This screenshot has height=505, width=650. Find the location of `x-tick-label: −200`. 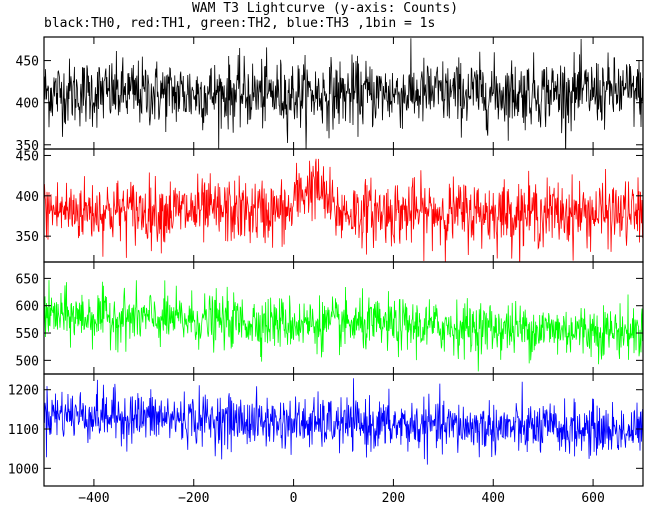

x-tick-label: −200 is located at coordinates (193, 498).